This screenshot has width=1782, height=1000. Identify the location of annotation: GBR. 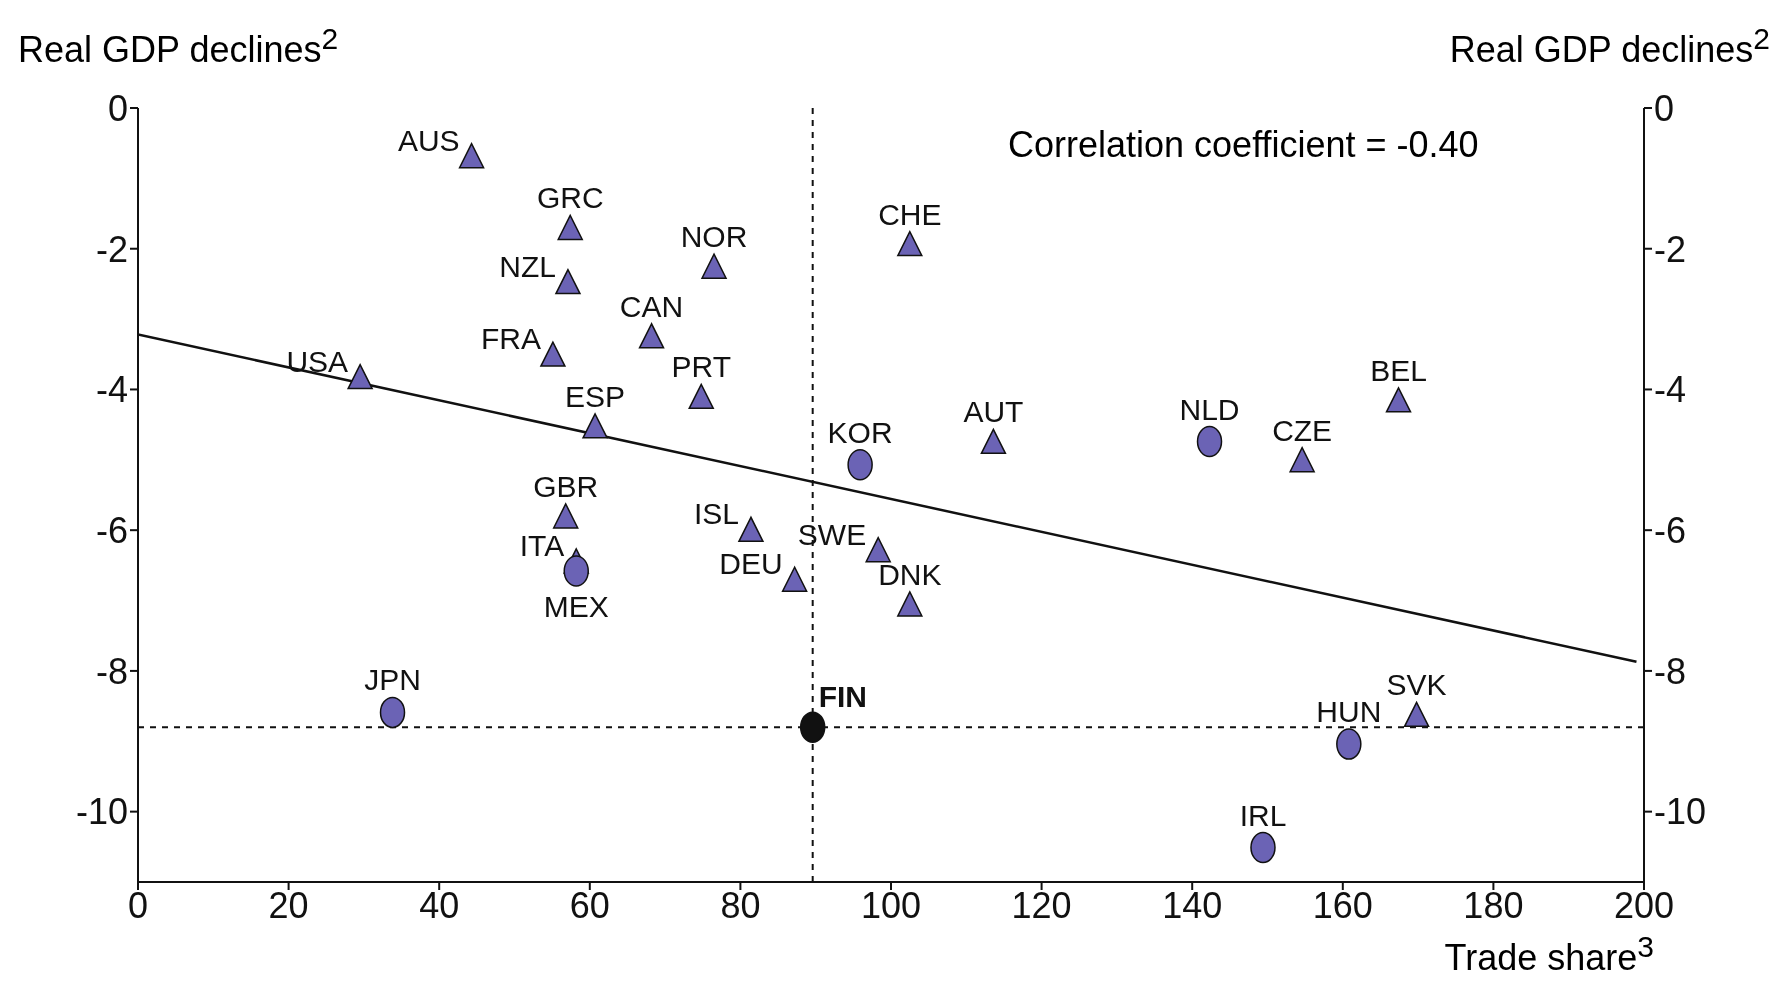
(566, 486).